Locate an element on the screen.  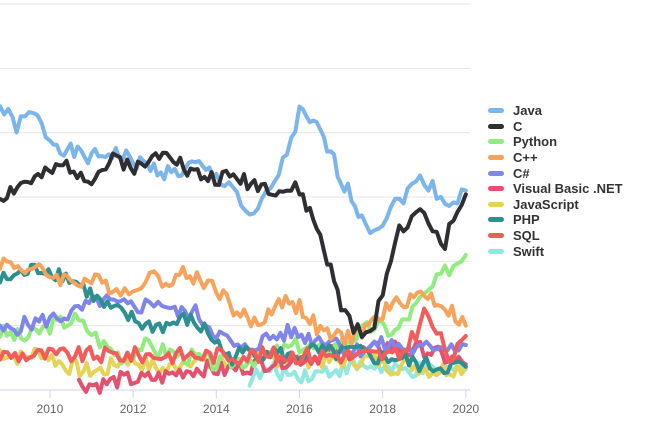
legend-item-javascript: JavaScript is located at coordinates (568, 205).